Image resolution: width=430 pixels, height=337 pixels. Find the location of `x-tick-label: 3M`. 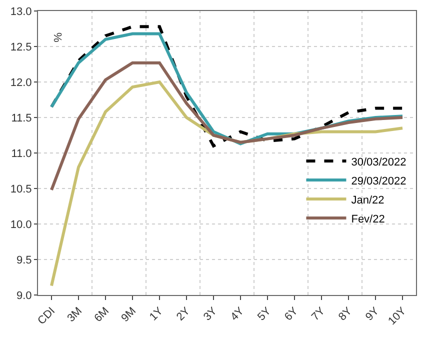

x-tick-label: 3M is located at coordinates (75, 315).